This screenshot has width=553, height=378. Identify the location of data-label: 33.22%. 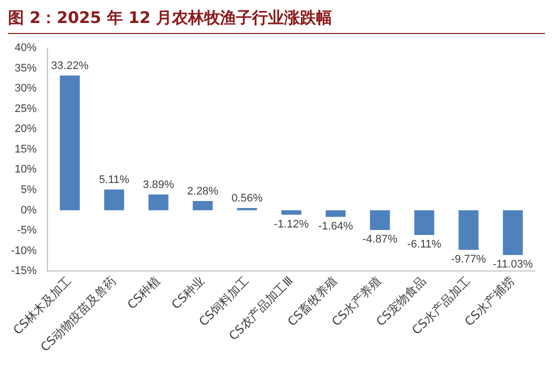
(70, 66).